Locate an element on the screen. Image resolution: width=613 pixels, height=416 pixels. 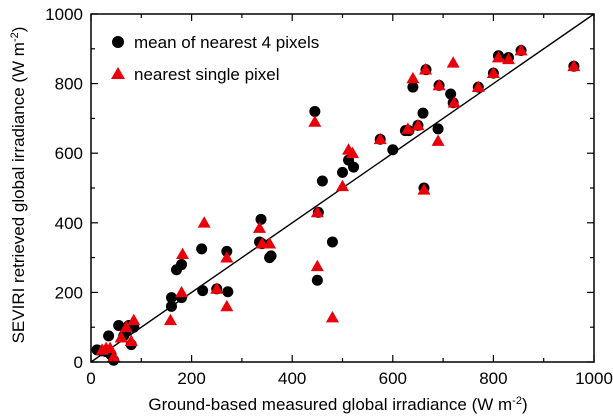
y-tick-label: 800 is located at coordinates (69, 84).